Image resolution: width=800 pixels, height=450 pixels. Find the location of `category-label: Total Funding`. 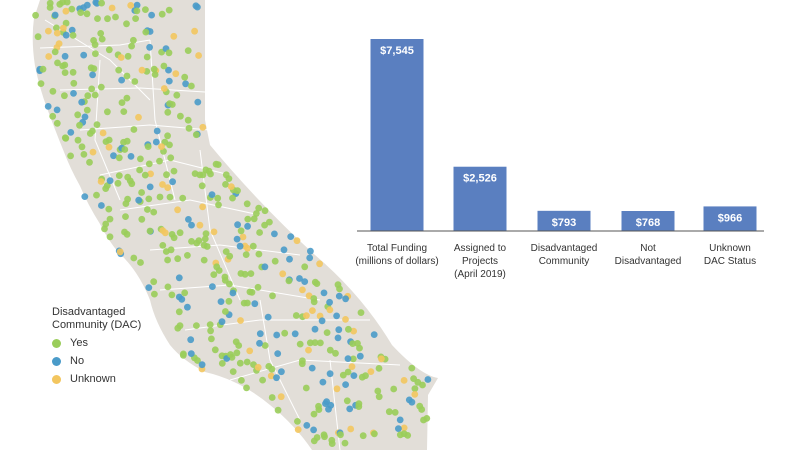

category-label: Total Funding is located at coordinates (397, 248).